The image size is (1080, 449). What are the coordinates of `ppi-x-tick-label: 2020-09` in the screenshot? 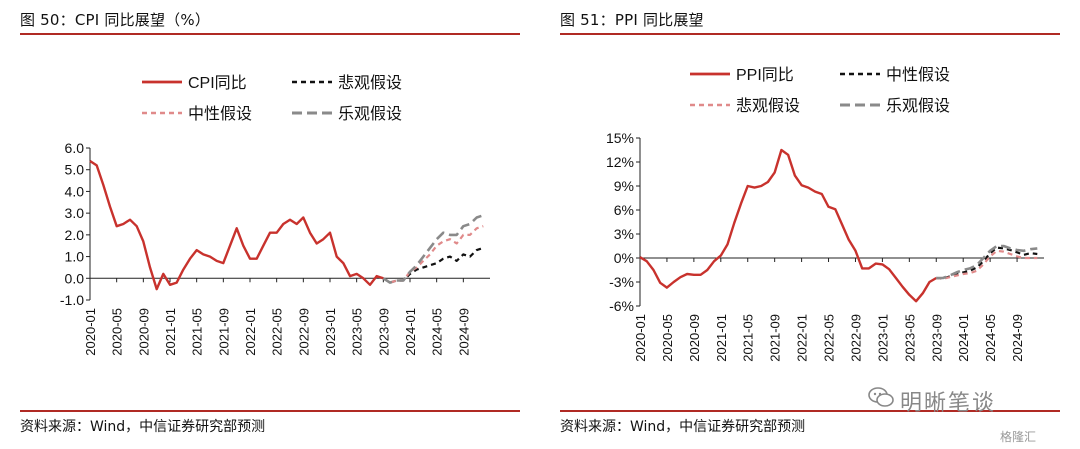 It's located at (694, 338).